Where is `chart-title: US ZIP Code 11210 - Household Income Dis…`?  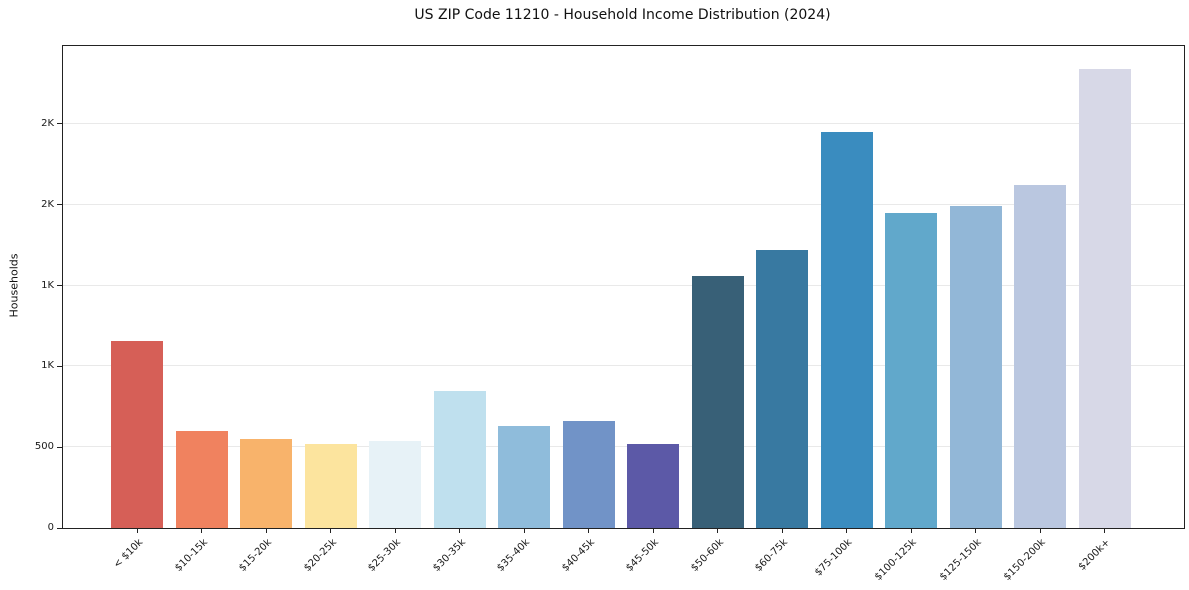
chart-title: US ZIP Code 11210 - Household Income Dis… is located at coordinates (622, 15).